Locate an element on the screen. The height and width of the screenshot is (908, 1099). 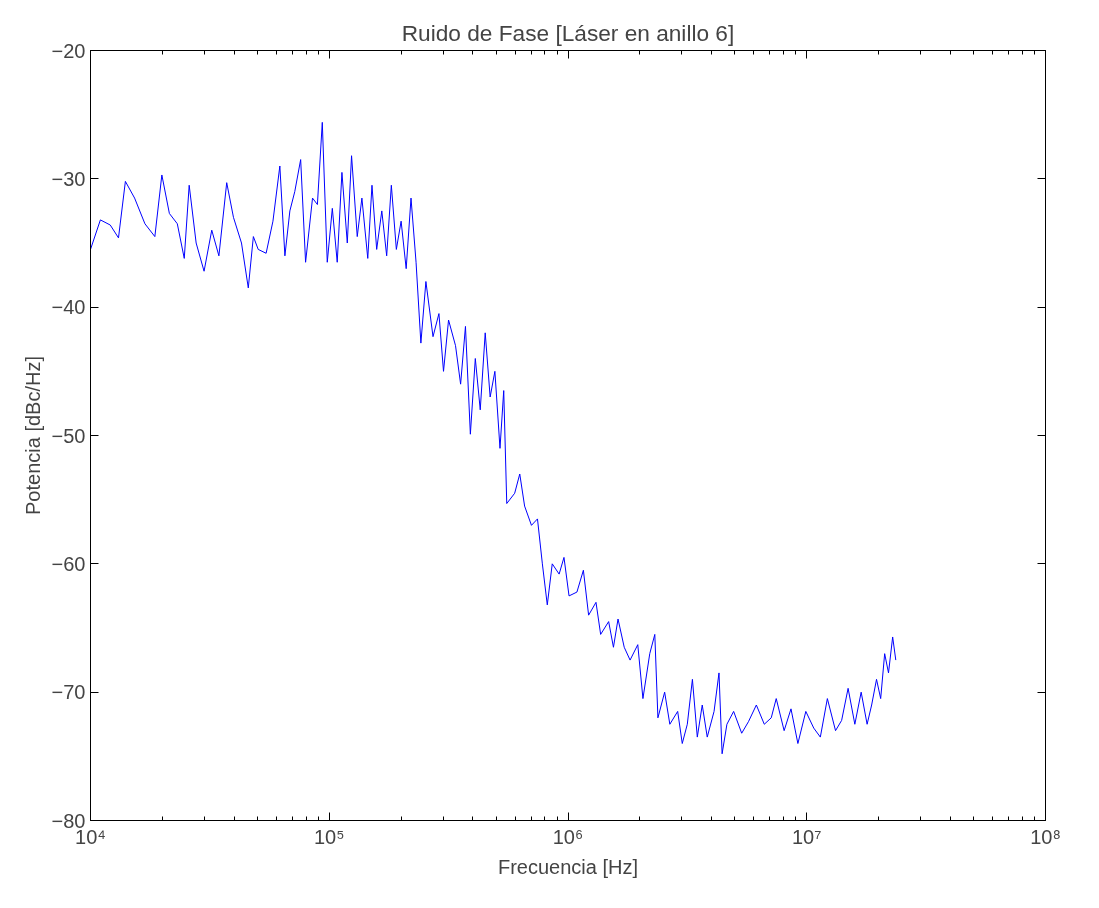
y-tick-label: −40 is located at coordinates (68, 307).